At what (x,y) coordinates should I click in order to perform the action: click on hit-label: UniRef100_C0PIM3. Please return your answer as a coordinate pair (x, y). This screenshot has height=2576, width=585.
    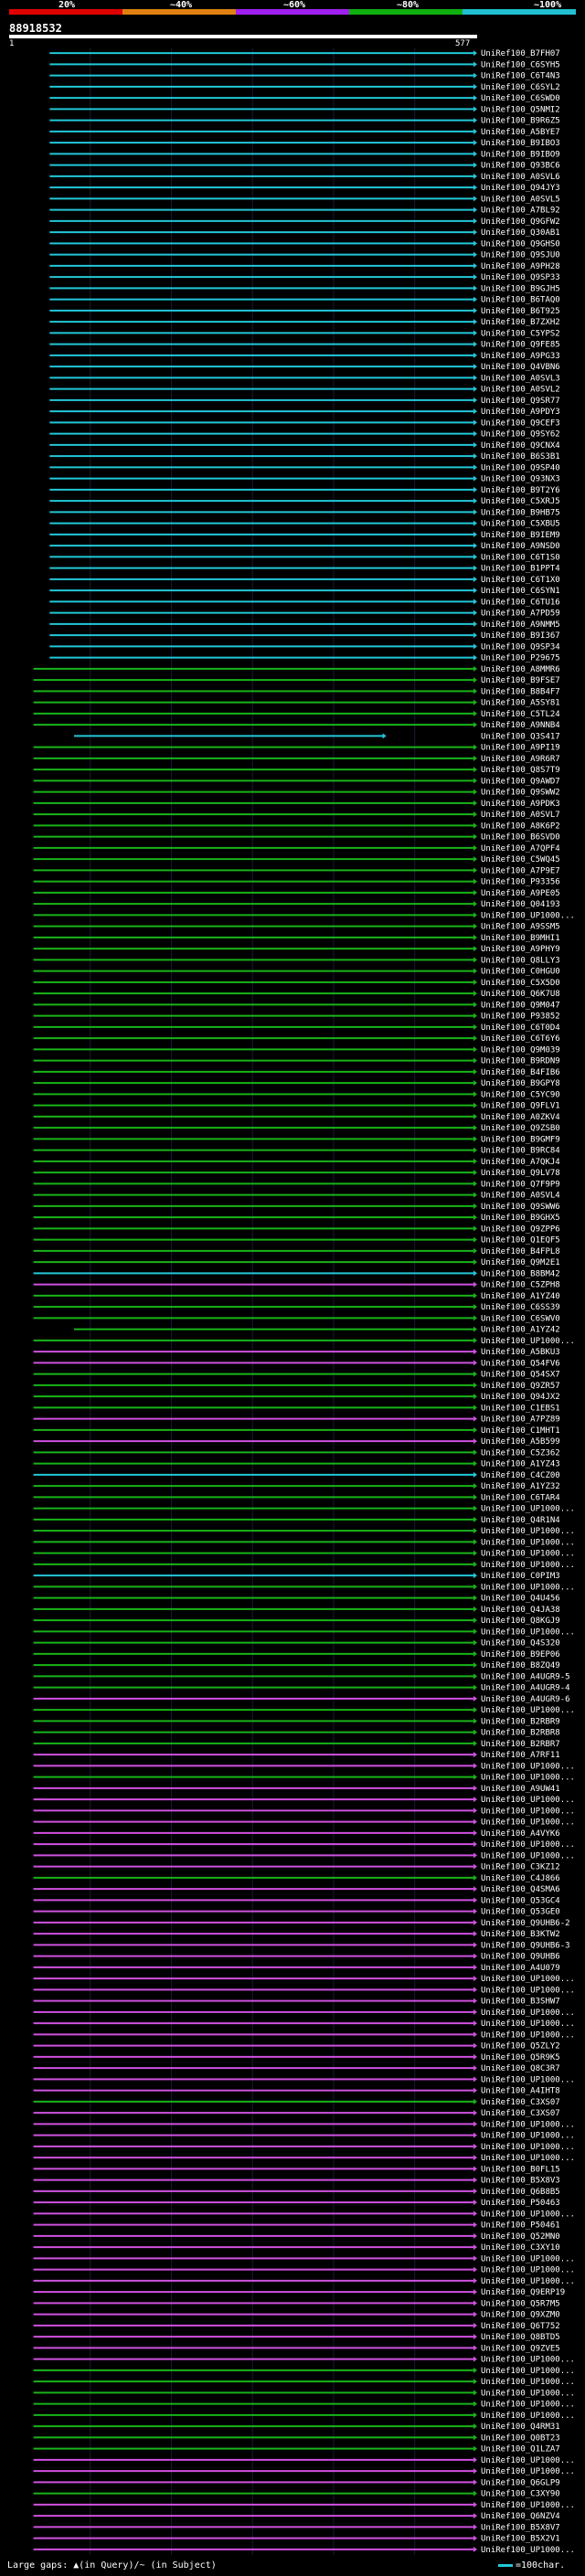
    Looking at the image, I should click on (520, 1576).